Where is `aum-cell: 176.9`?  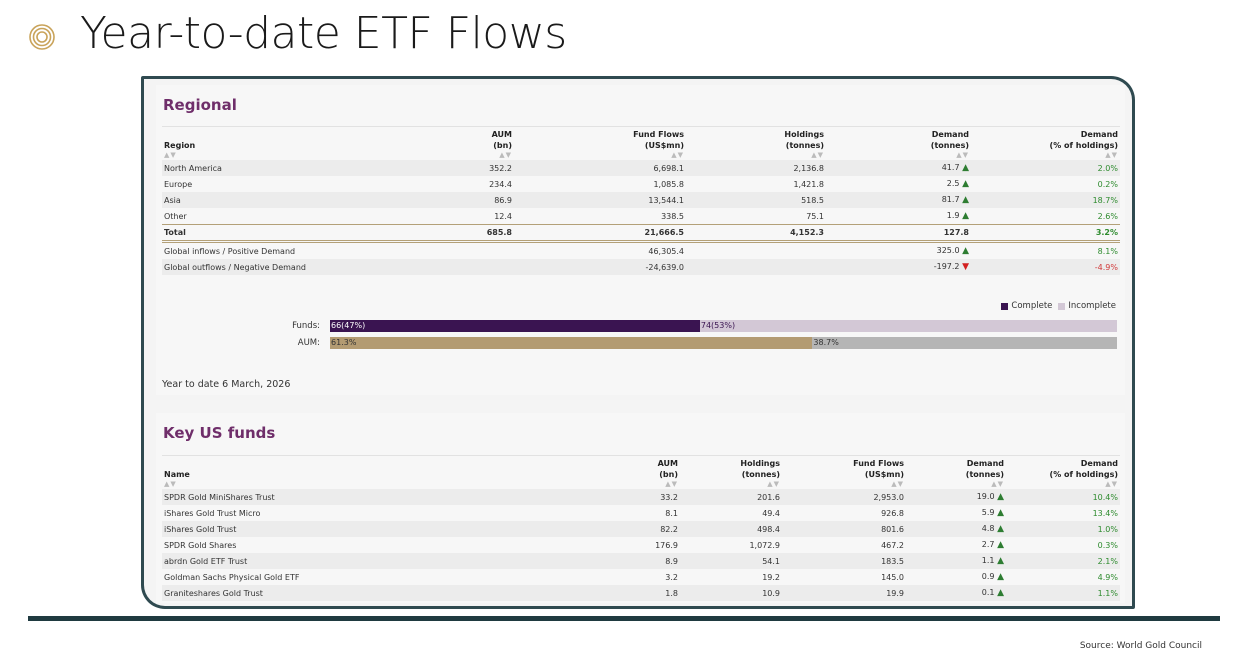
aum-cell: 176.9 is located at coordinates (641, 545).